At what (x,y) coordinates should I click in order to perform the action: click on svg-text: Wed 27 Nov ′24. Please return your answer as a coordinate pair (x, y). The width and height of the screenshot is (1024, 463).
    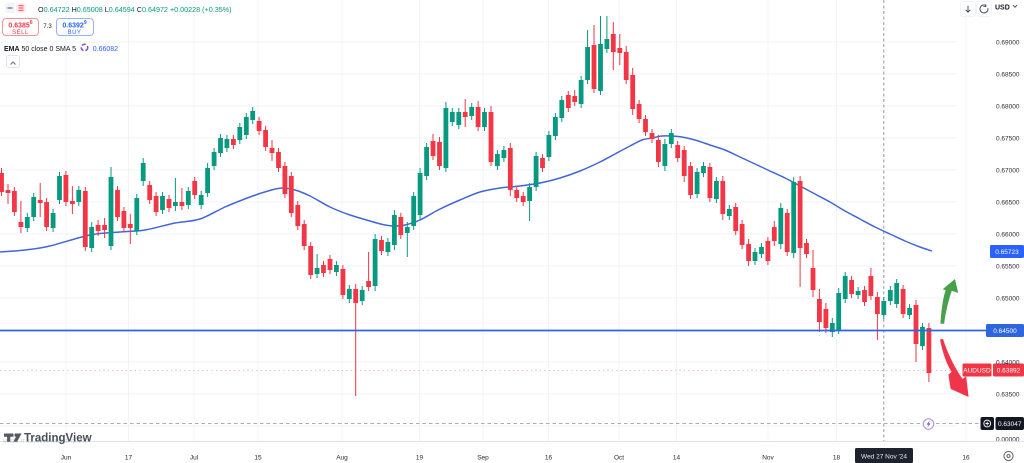
    Looking at the image, I should click on (884, 457).